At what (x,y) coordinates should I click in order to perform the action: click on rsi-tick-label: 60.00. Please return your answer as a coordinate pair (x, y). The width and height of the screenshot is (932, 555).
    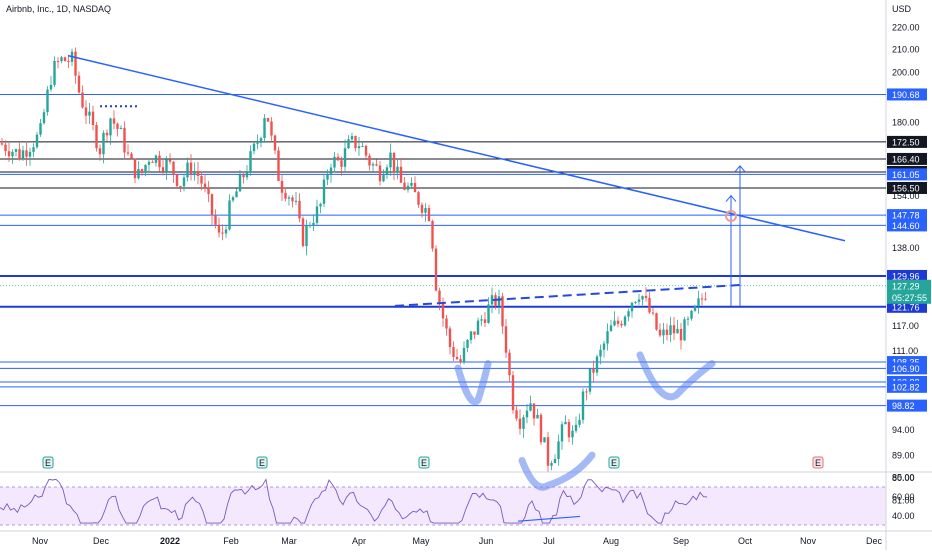
    Looking at the image, I should click on (903, 497).